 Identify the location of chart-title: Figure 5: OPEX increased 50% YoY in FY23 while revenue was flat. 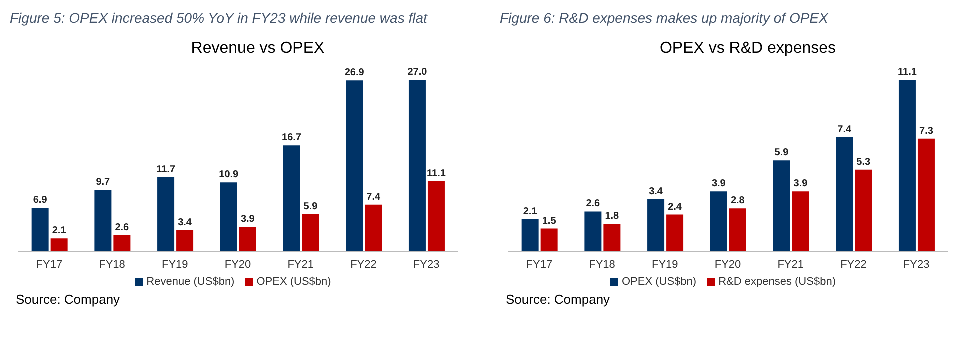
(219, 18).